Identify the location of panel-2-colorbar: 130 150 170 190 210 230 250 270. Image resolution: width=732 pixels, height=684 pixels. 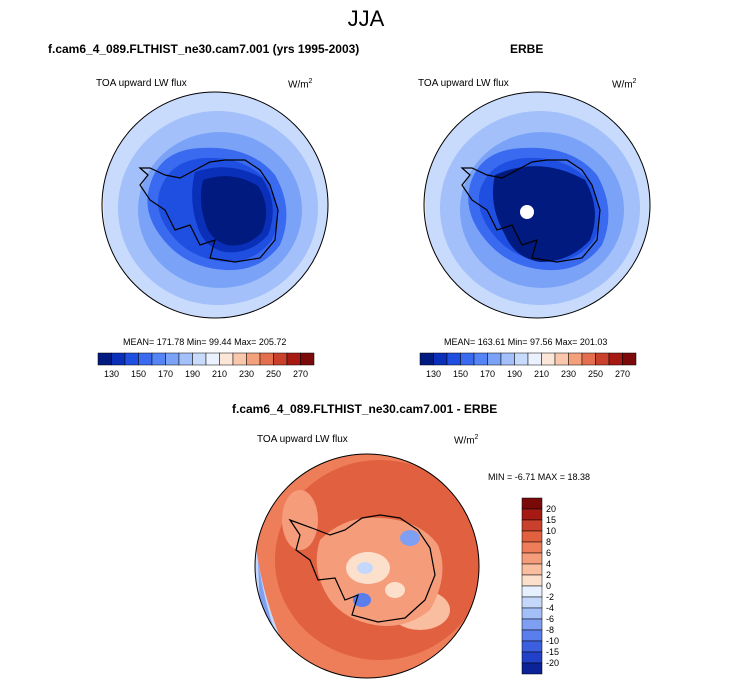
(528, 365).